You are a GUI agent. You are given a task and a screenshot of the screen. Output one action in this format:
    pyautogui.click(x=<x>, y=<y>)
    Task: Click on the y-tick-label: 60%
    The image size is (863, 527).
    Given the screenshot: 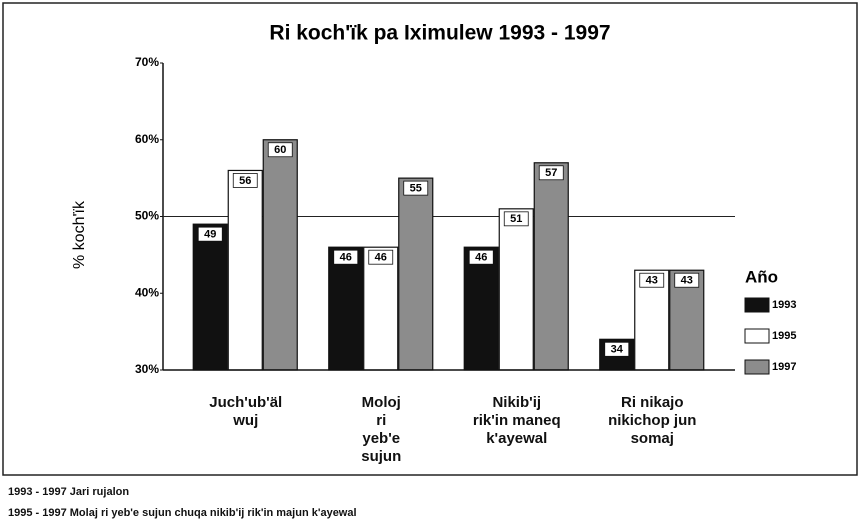 What is the action you would take?
    pyautogui.click(x=147, y=139)
    